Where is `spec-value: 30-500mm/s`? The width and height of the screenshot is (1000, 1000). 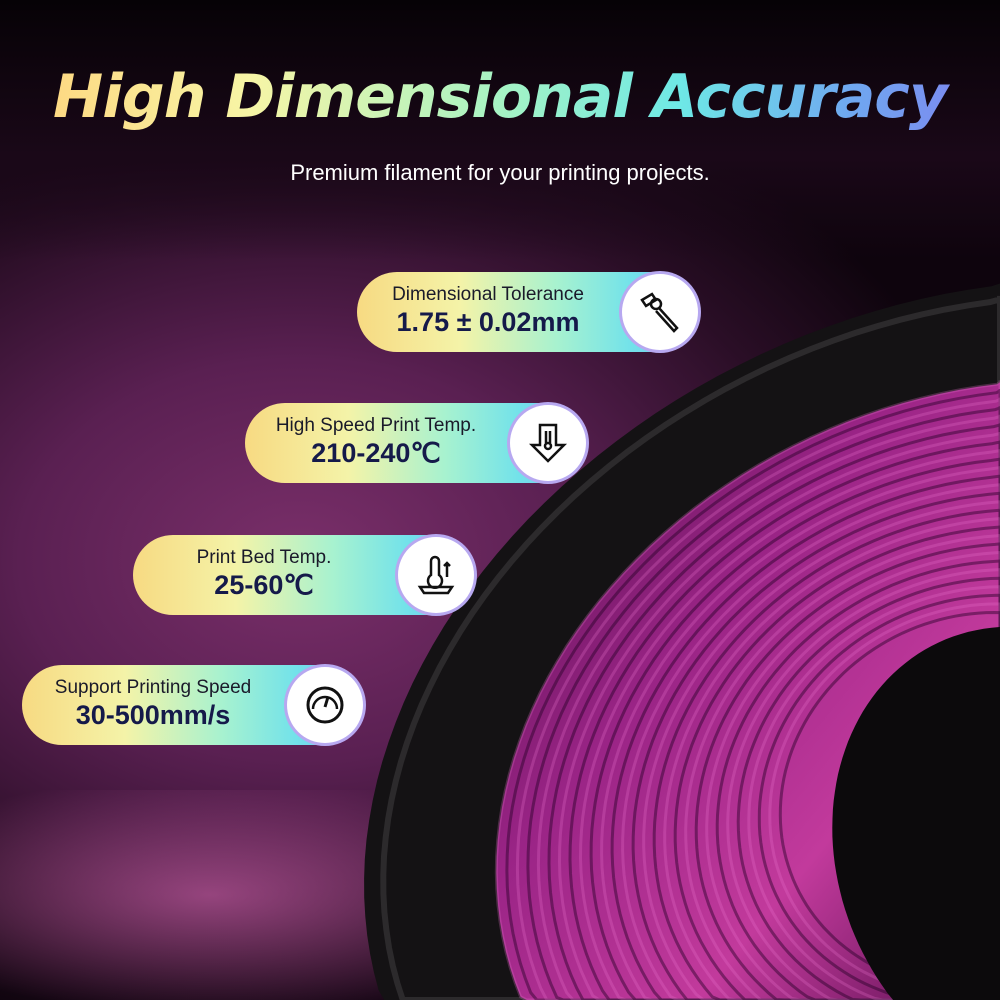 spec-value: 30-500mm/s is located at coordinates (153, 715).